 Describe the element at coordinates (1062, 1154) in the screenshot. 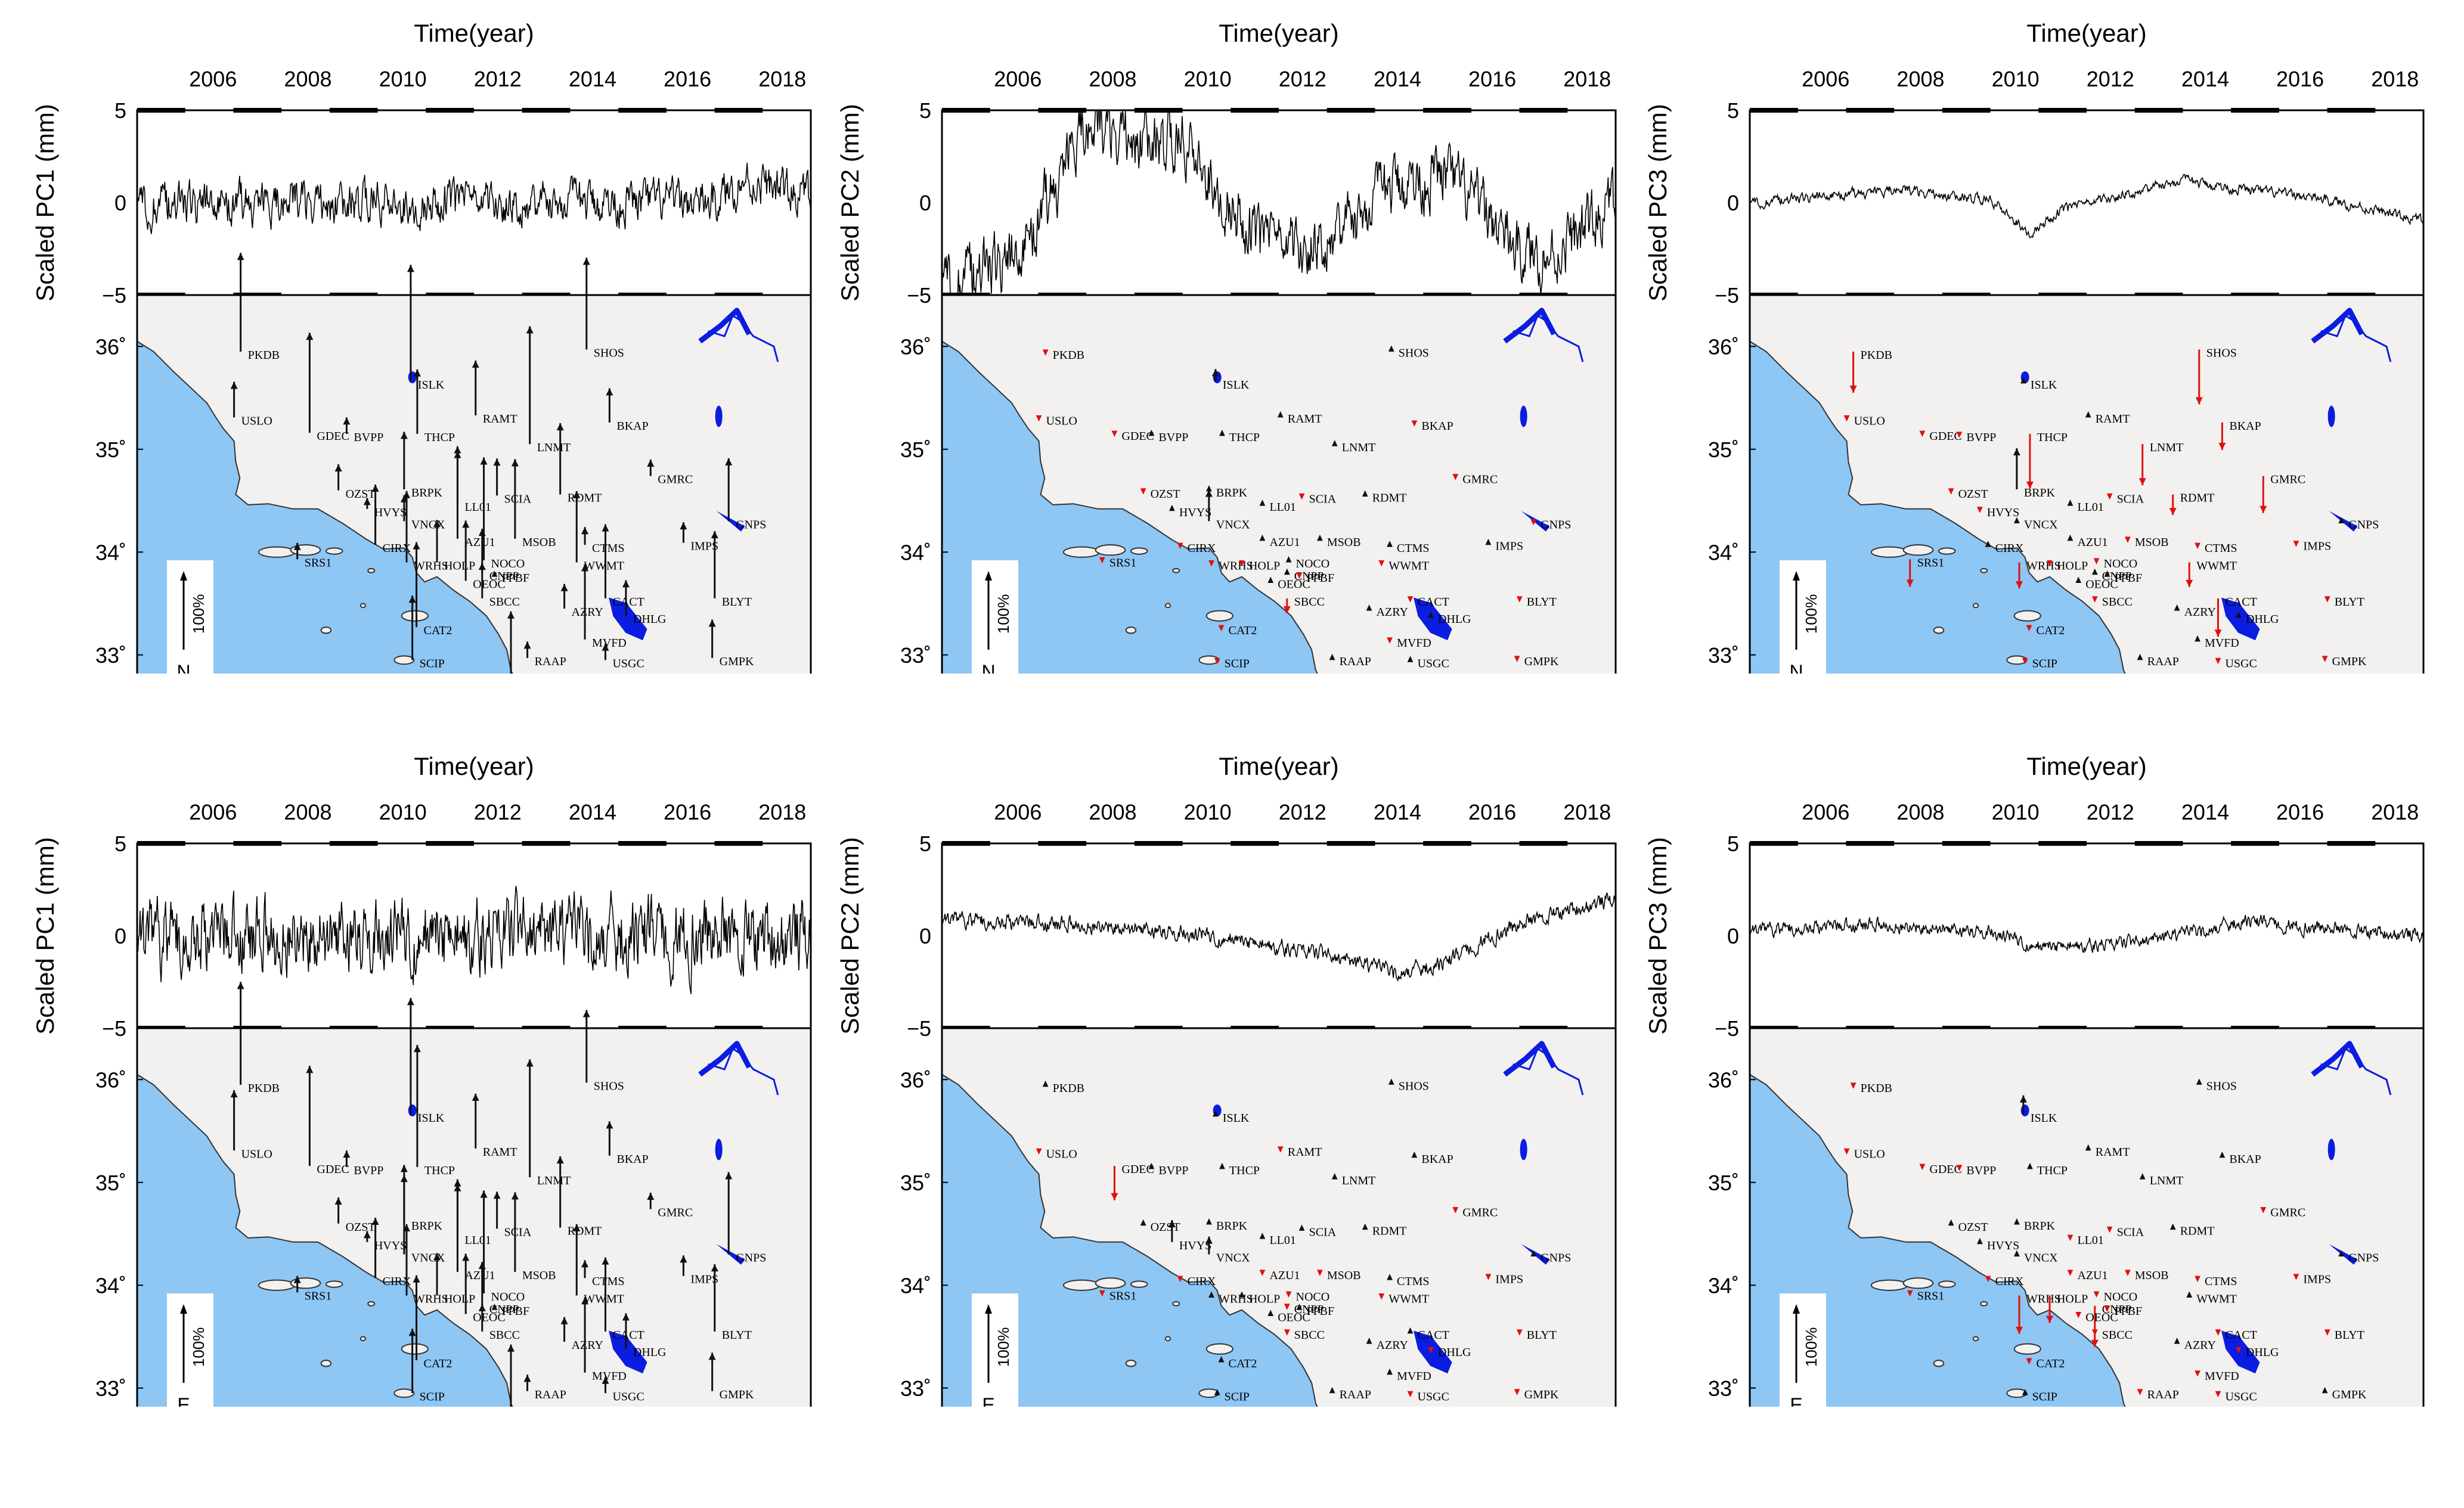

I see `station-label: USLO` at that location.